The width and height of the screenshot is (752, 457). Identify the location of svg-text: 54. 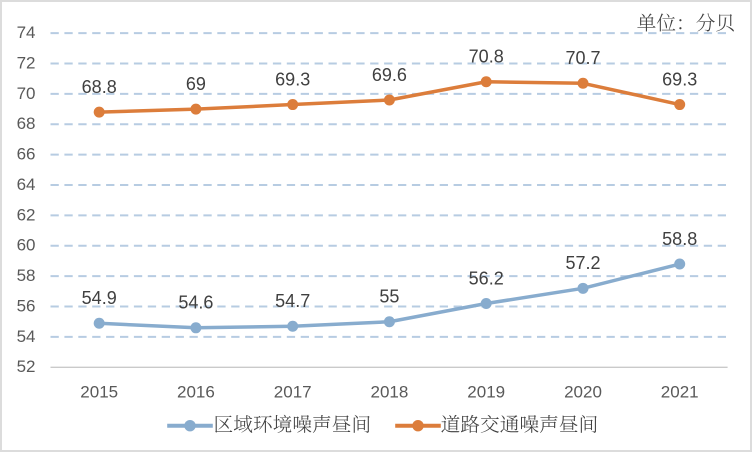
(26, 336).